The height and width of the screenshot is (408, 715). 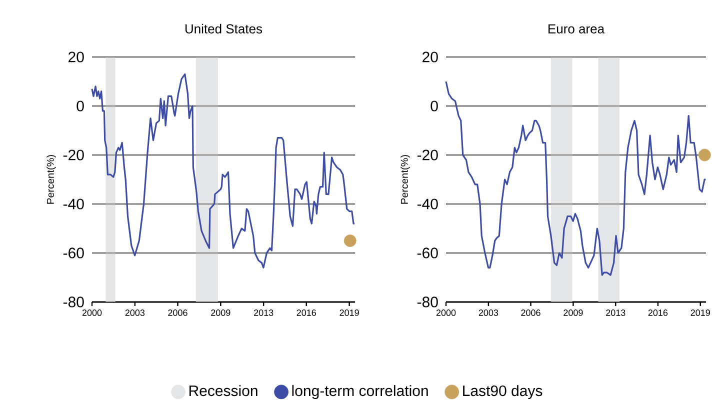 What do you see at coordinates (223, 29) in the screenshot?
I see `chart-title: United States` at bounding box center [223, 29].